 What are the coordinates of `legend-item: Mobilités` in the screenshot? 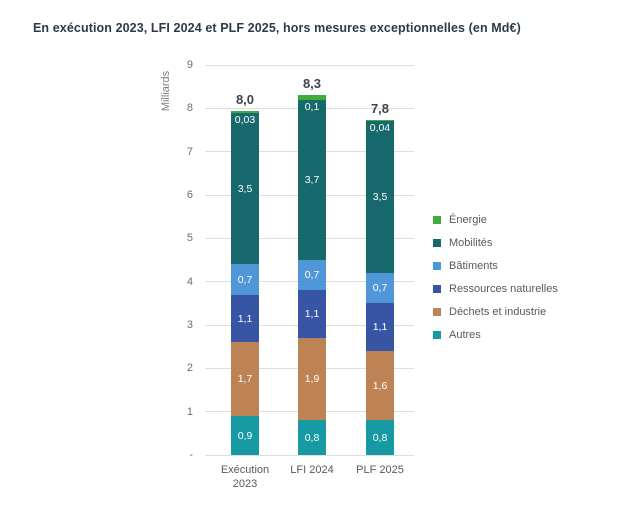 It's located at (495, 242).